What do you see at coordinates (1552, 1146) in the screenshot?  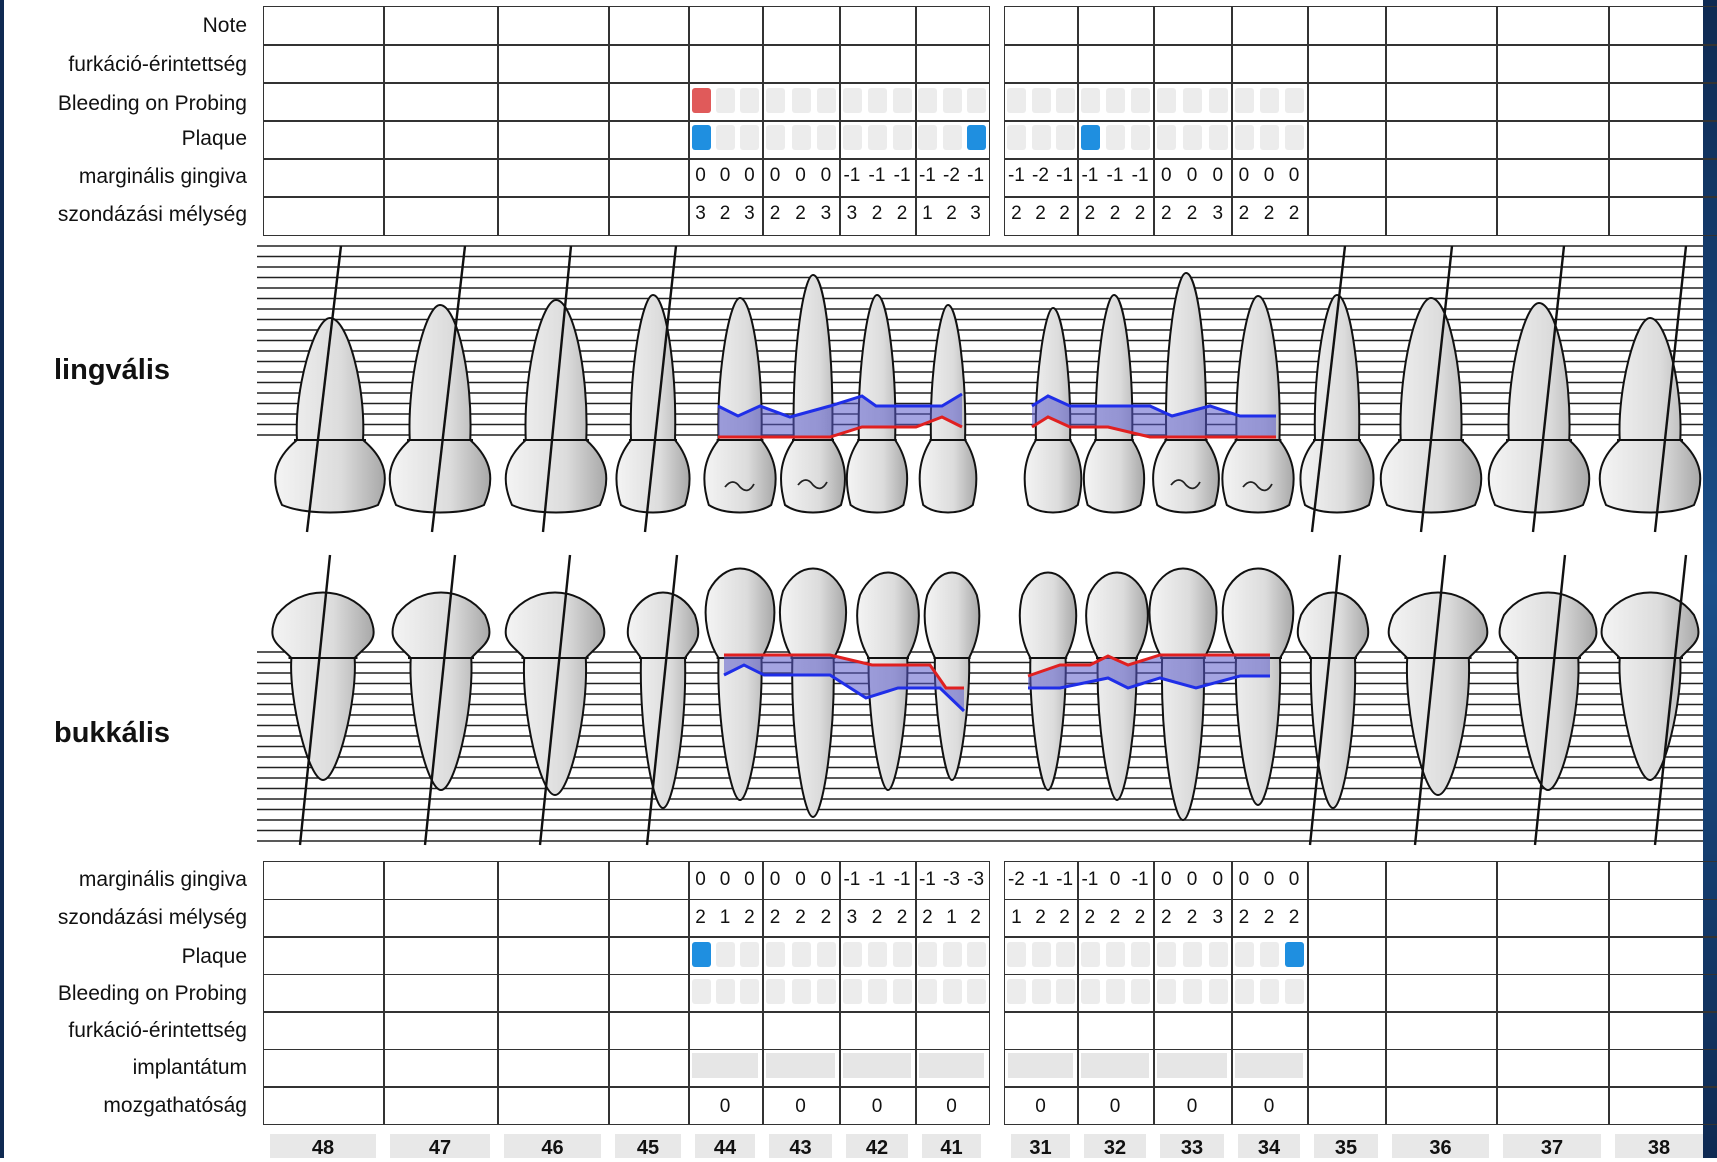 I see `tooth-number: 37` at bounding box center [1552, 1146].